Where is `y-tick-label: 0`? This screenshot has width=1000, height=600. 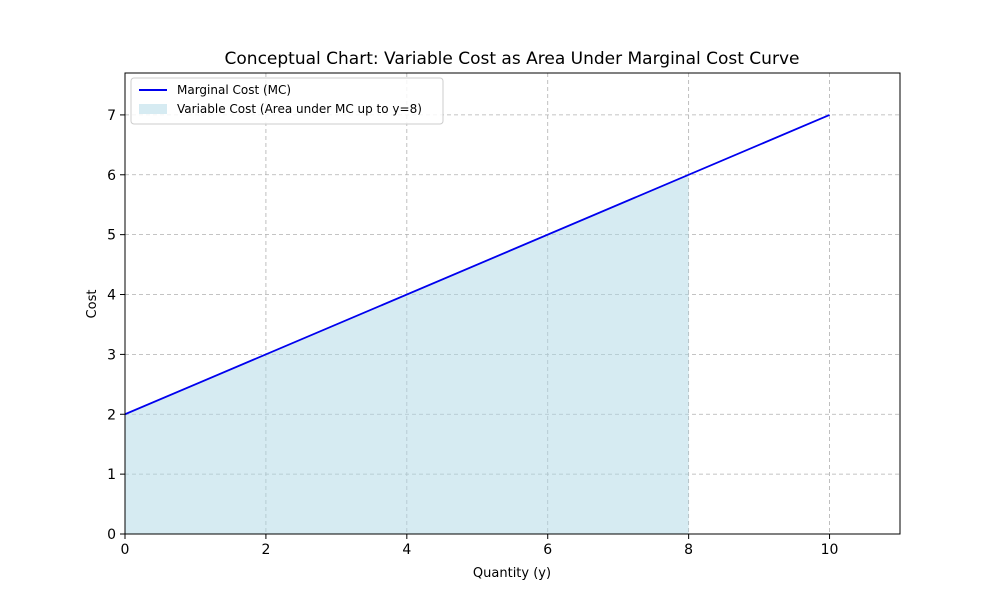
y-tick-label: 0 is located at coordinates (111, 535).